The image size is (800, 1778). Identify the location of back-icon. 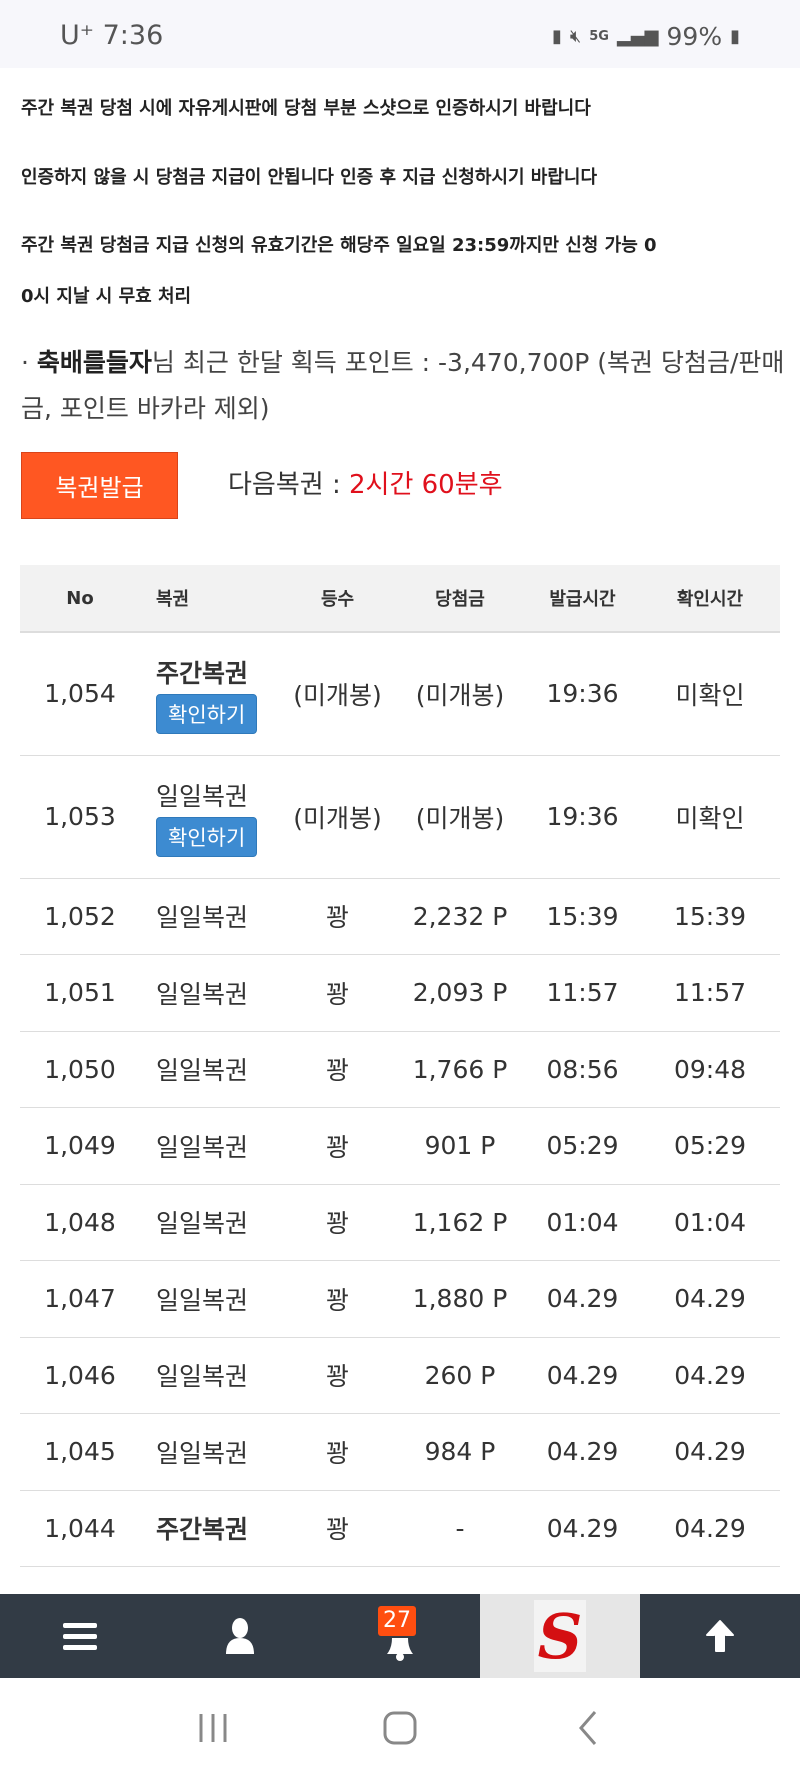
(587, 1728).